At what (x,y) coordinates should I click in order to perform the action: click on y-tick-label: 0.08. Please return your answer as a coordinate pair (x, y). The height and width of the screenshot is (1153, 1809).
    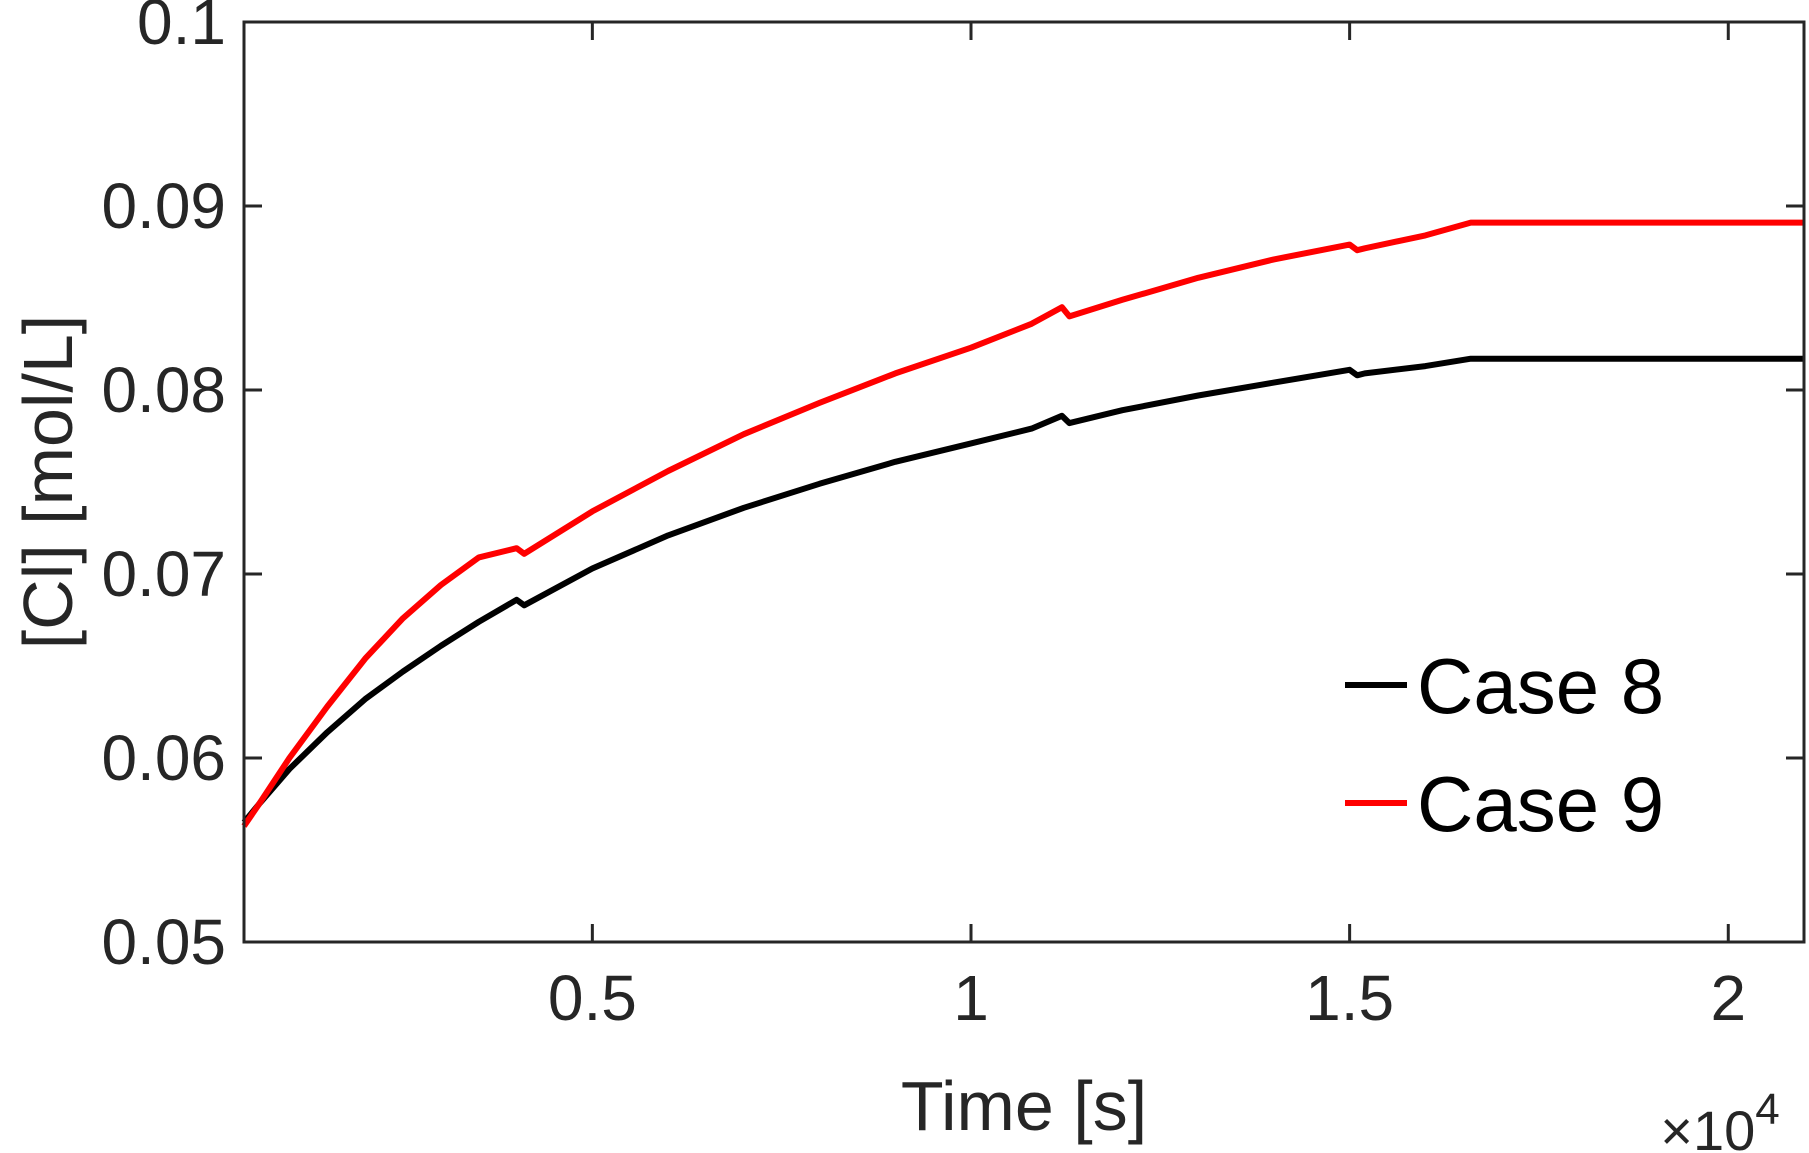
    Looking at the image, I should click on (163, 390).